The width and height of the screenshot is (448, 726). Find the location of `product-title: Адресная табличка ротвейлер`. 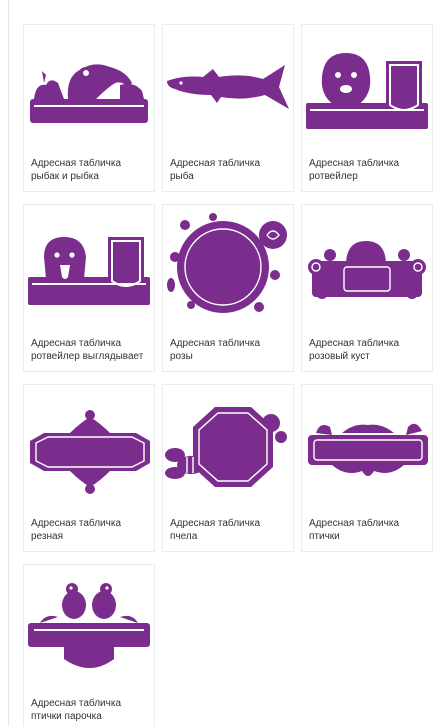

product-title: Адресная табличка ротвейлер is located at coordinates (354, 170).